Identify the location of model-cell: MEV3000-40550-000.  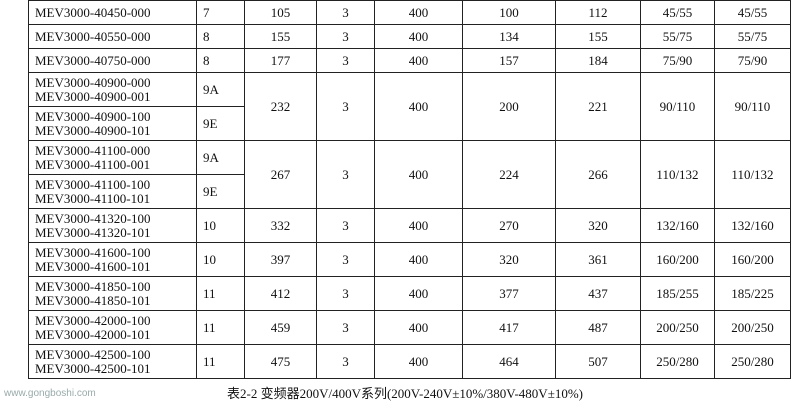
(112, 36).